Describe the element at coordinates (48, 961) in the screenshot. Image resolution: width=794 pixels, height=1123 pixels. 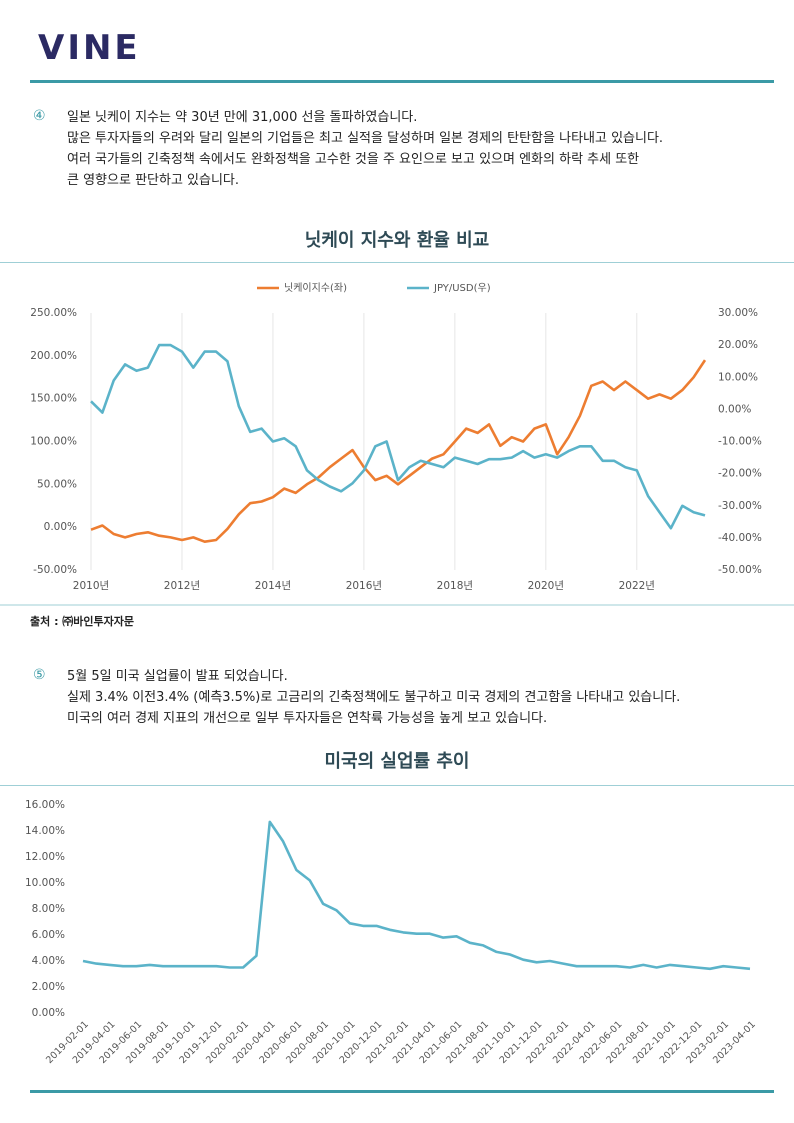
I see `y-tick-label: 4.00%` at that location.